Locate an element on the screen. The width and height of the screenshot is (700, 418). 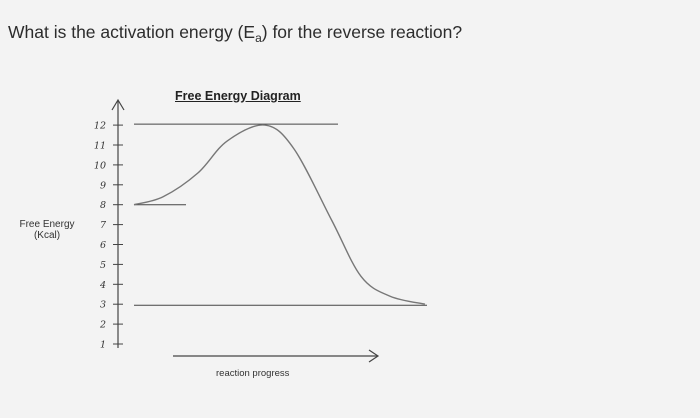
chart-title: Free Energy Diagram is located at coordinates (238, 96).